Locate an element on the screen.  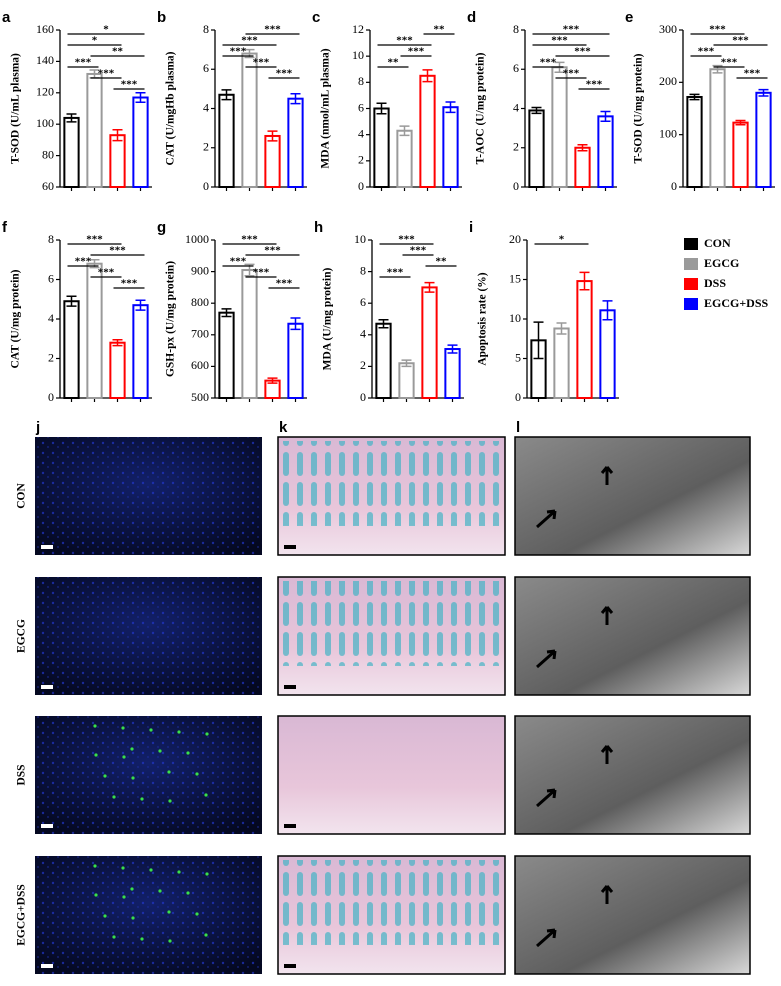
y-tick-label: 200 is located at coordinates (668, 81).